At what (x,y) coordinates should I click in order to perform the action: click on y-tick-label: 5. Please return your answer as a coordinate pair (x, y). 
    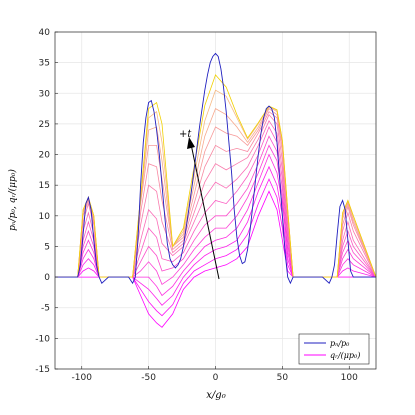
    Looking at the image, I should click on (47, 247).